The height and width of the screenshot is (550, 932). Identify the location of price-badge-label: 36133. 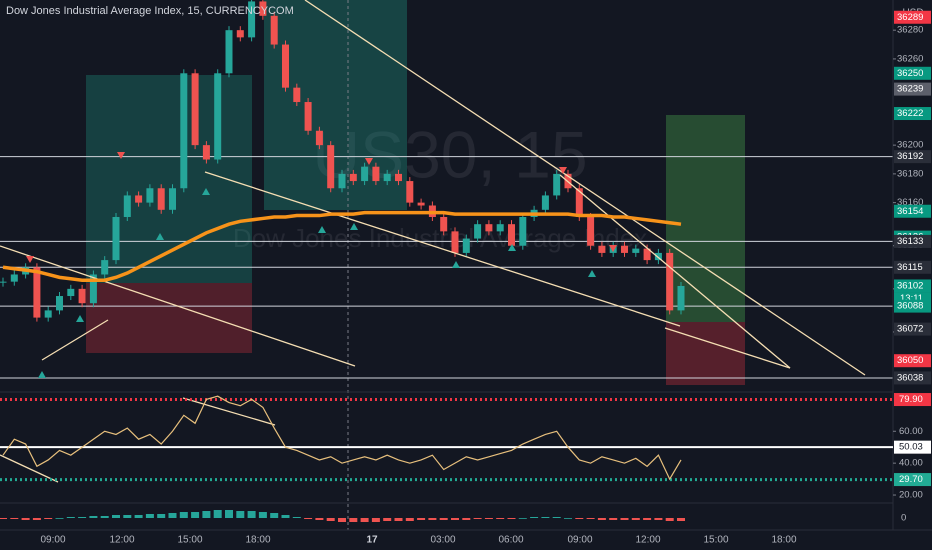
(910, 241).